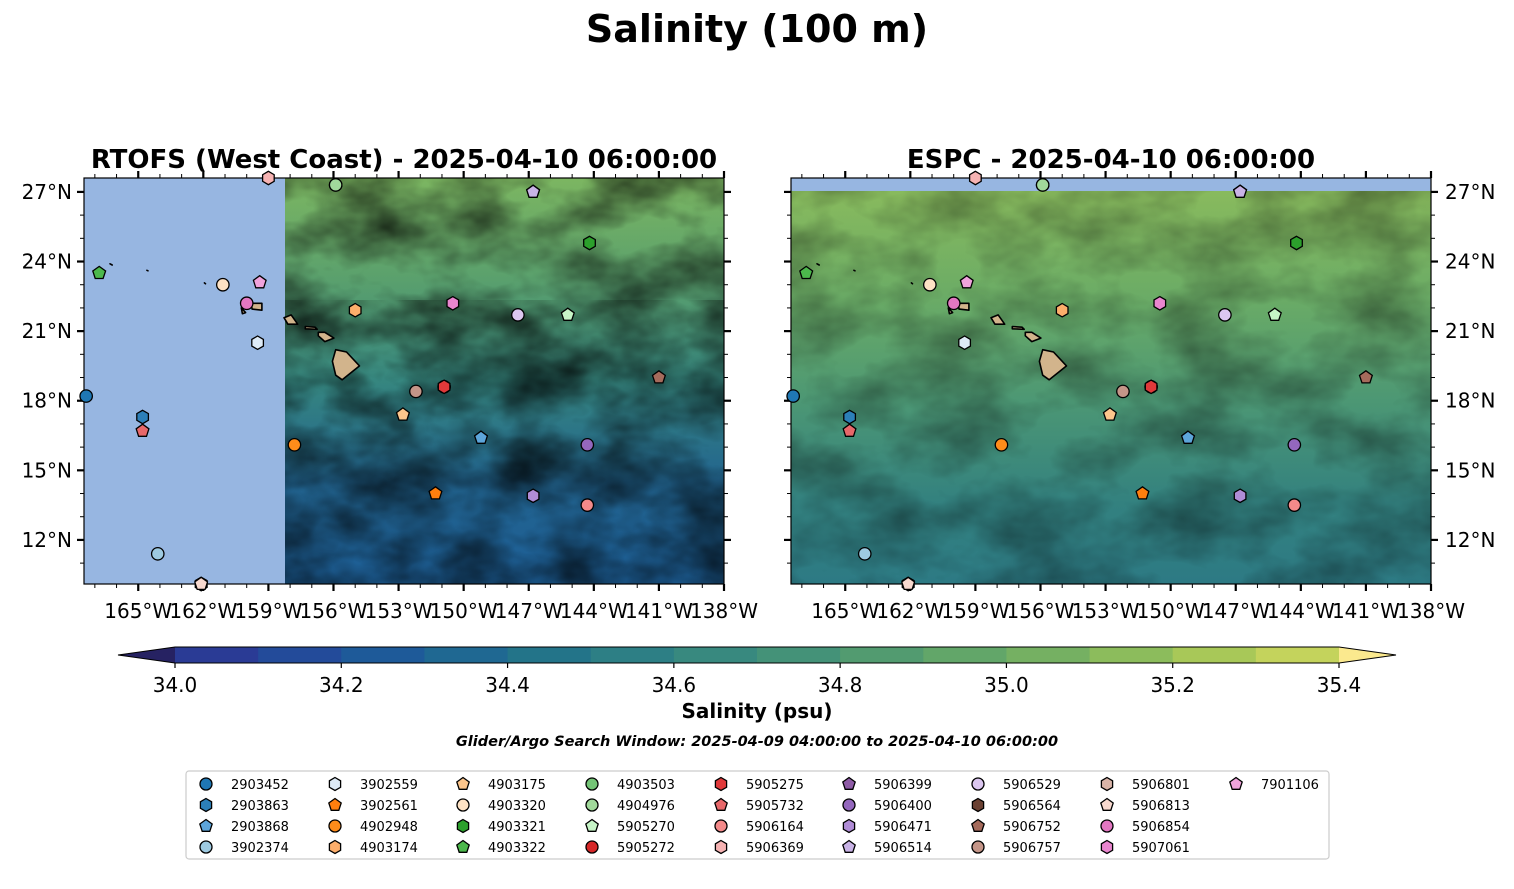 The width and height of the screenshot is (1514, 889). I want to click on x-tick-label: 147°W, so click(1236, 611).